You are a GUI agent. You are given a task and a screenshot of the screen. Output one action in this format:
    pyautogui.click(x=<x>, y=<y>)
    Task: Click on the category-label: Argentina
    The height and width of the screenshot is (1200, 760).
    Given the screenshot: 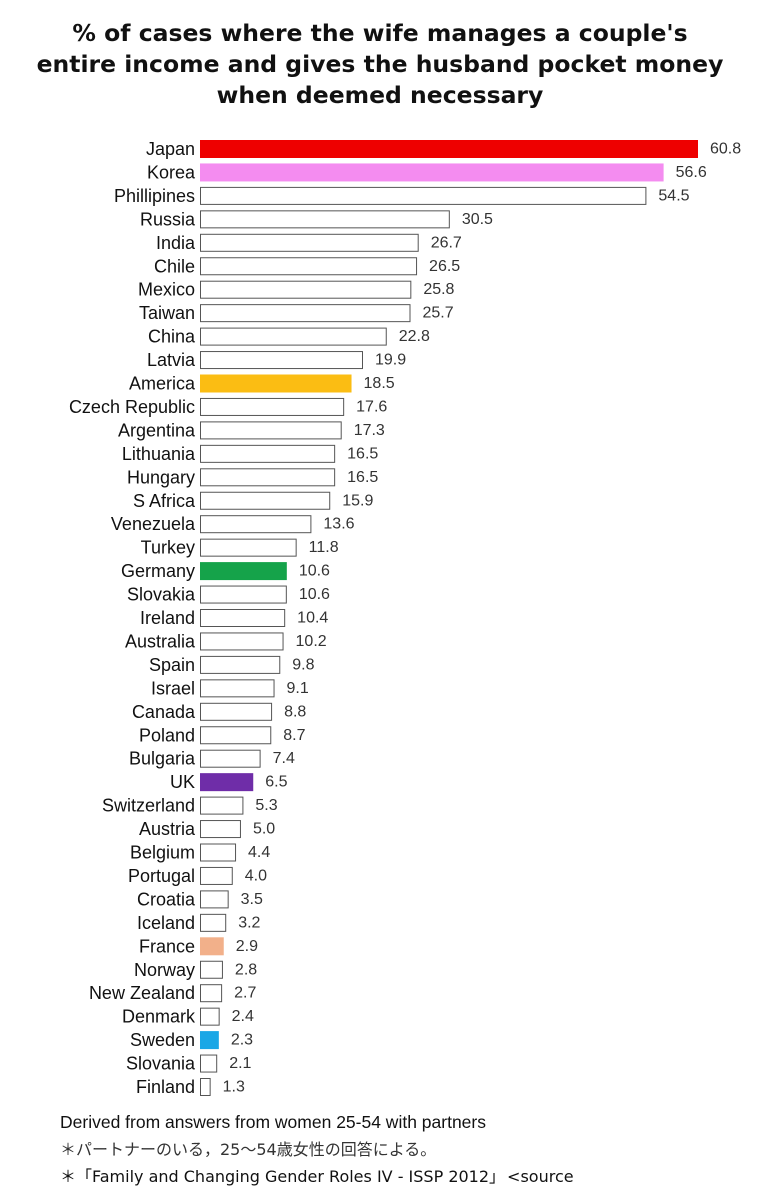 What is the action you would take?
    pyautogui.click(x=157, y=430)
    